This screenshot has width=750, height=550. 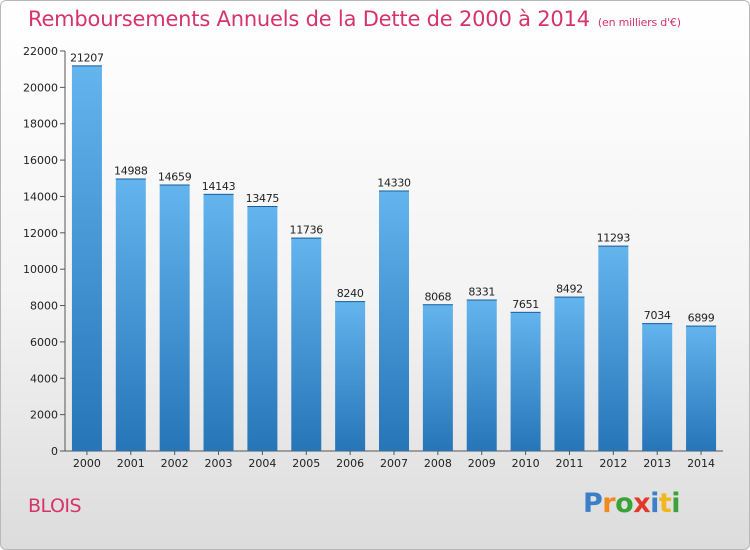 I want to click on bar-2002, so click(x=174, y=318).